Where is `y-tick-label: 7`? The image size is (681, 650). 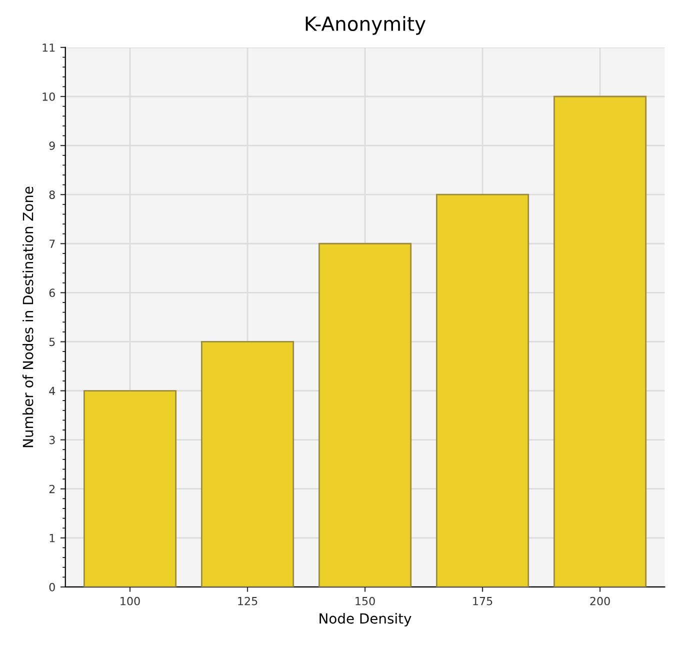 y-tick-label: 7 is located at coordinates (52, 244).